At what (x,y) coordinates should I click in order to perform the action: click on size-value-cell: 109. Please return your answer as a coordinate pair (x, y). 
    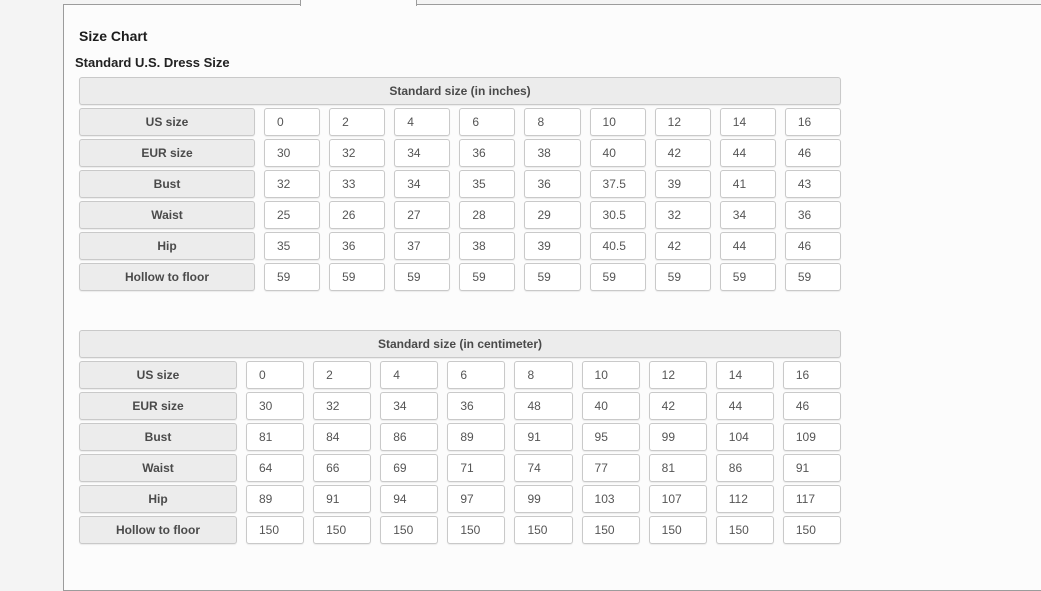
    Looking at the image, I should click on (811, 437).